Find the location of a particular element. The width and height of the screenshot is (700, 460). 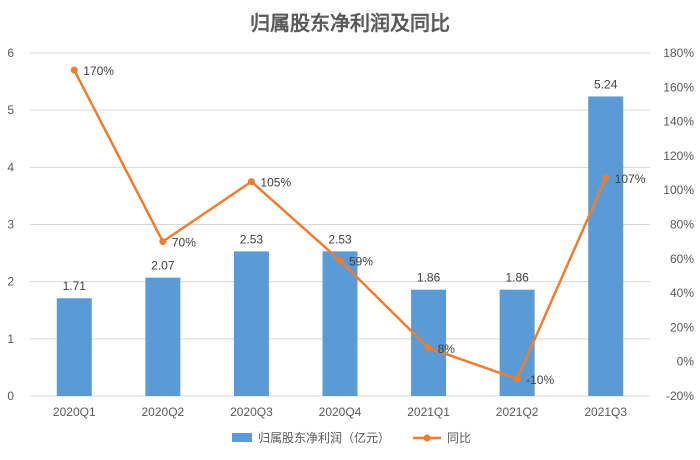

line-data-label: 107% is located at coordinates (630, 179).